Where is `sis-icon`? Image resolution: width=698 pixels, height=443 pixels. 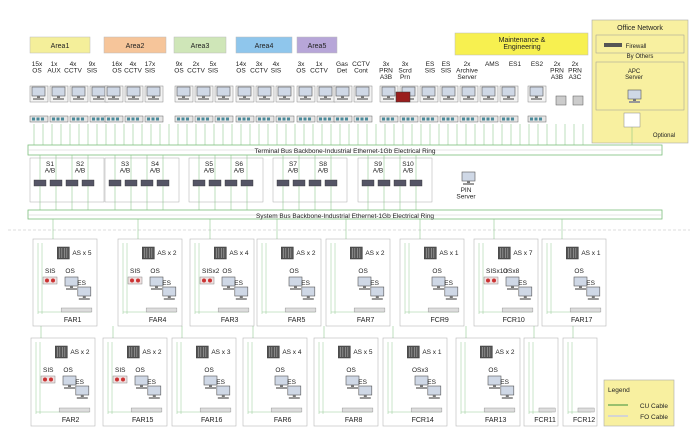 sis-icon is located at coordinates (135, 280).